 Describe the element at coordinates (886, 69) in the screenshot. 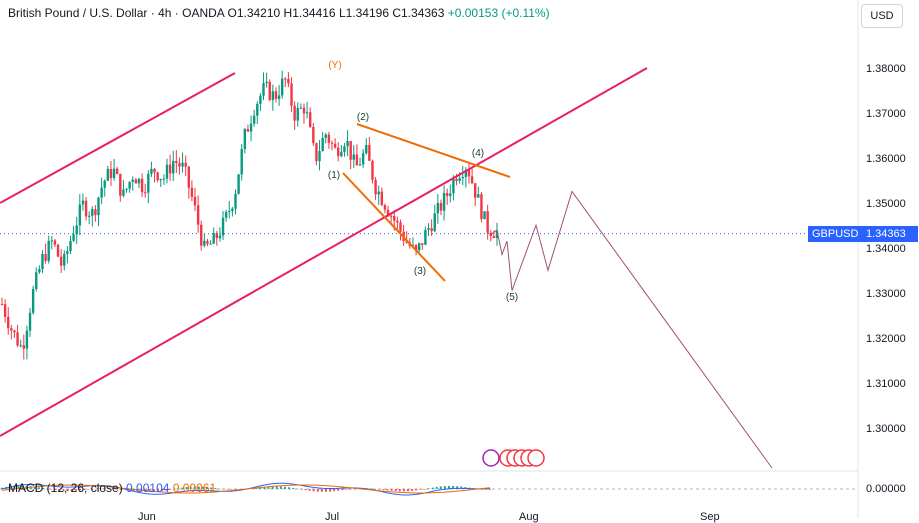

I see `y-tick-label: 1.38000` at that location.